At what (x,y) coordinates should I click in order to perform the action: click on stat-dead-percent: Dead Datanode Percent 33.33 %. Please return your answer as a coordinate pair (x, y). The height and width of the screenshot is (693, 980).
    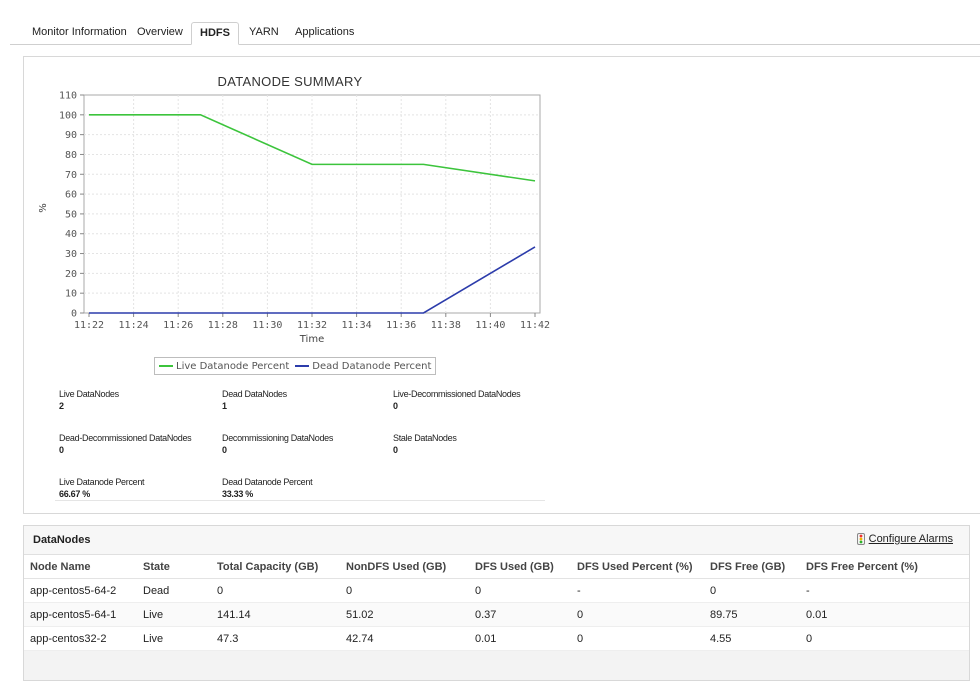
    Looking at the image, I should click on (267, 488).